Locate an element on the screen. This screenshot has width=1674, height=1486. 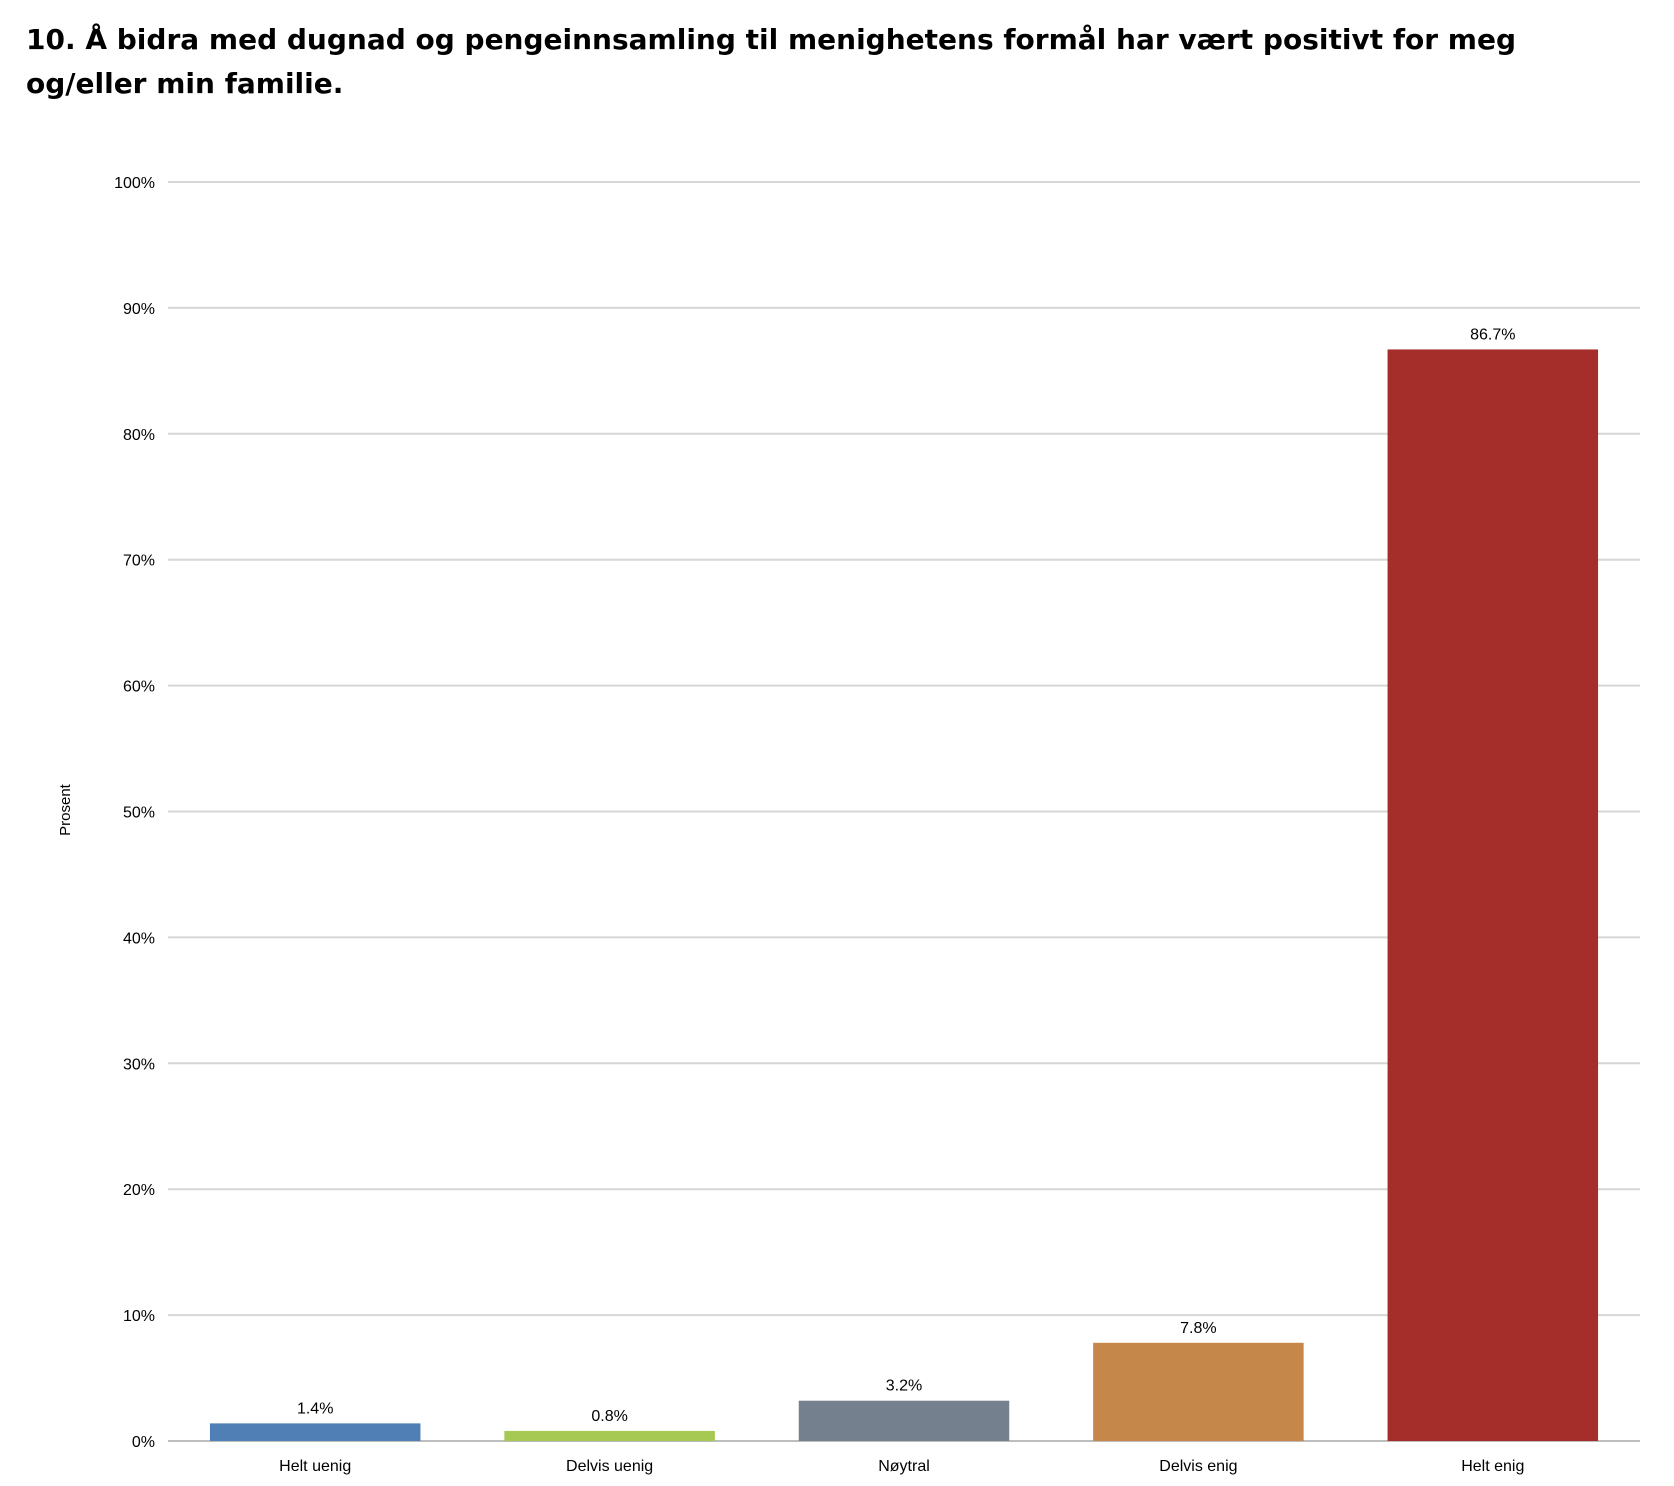
data-label: 7.8% is located at coordinates (1198, 1328).